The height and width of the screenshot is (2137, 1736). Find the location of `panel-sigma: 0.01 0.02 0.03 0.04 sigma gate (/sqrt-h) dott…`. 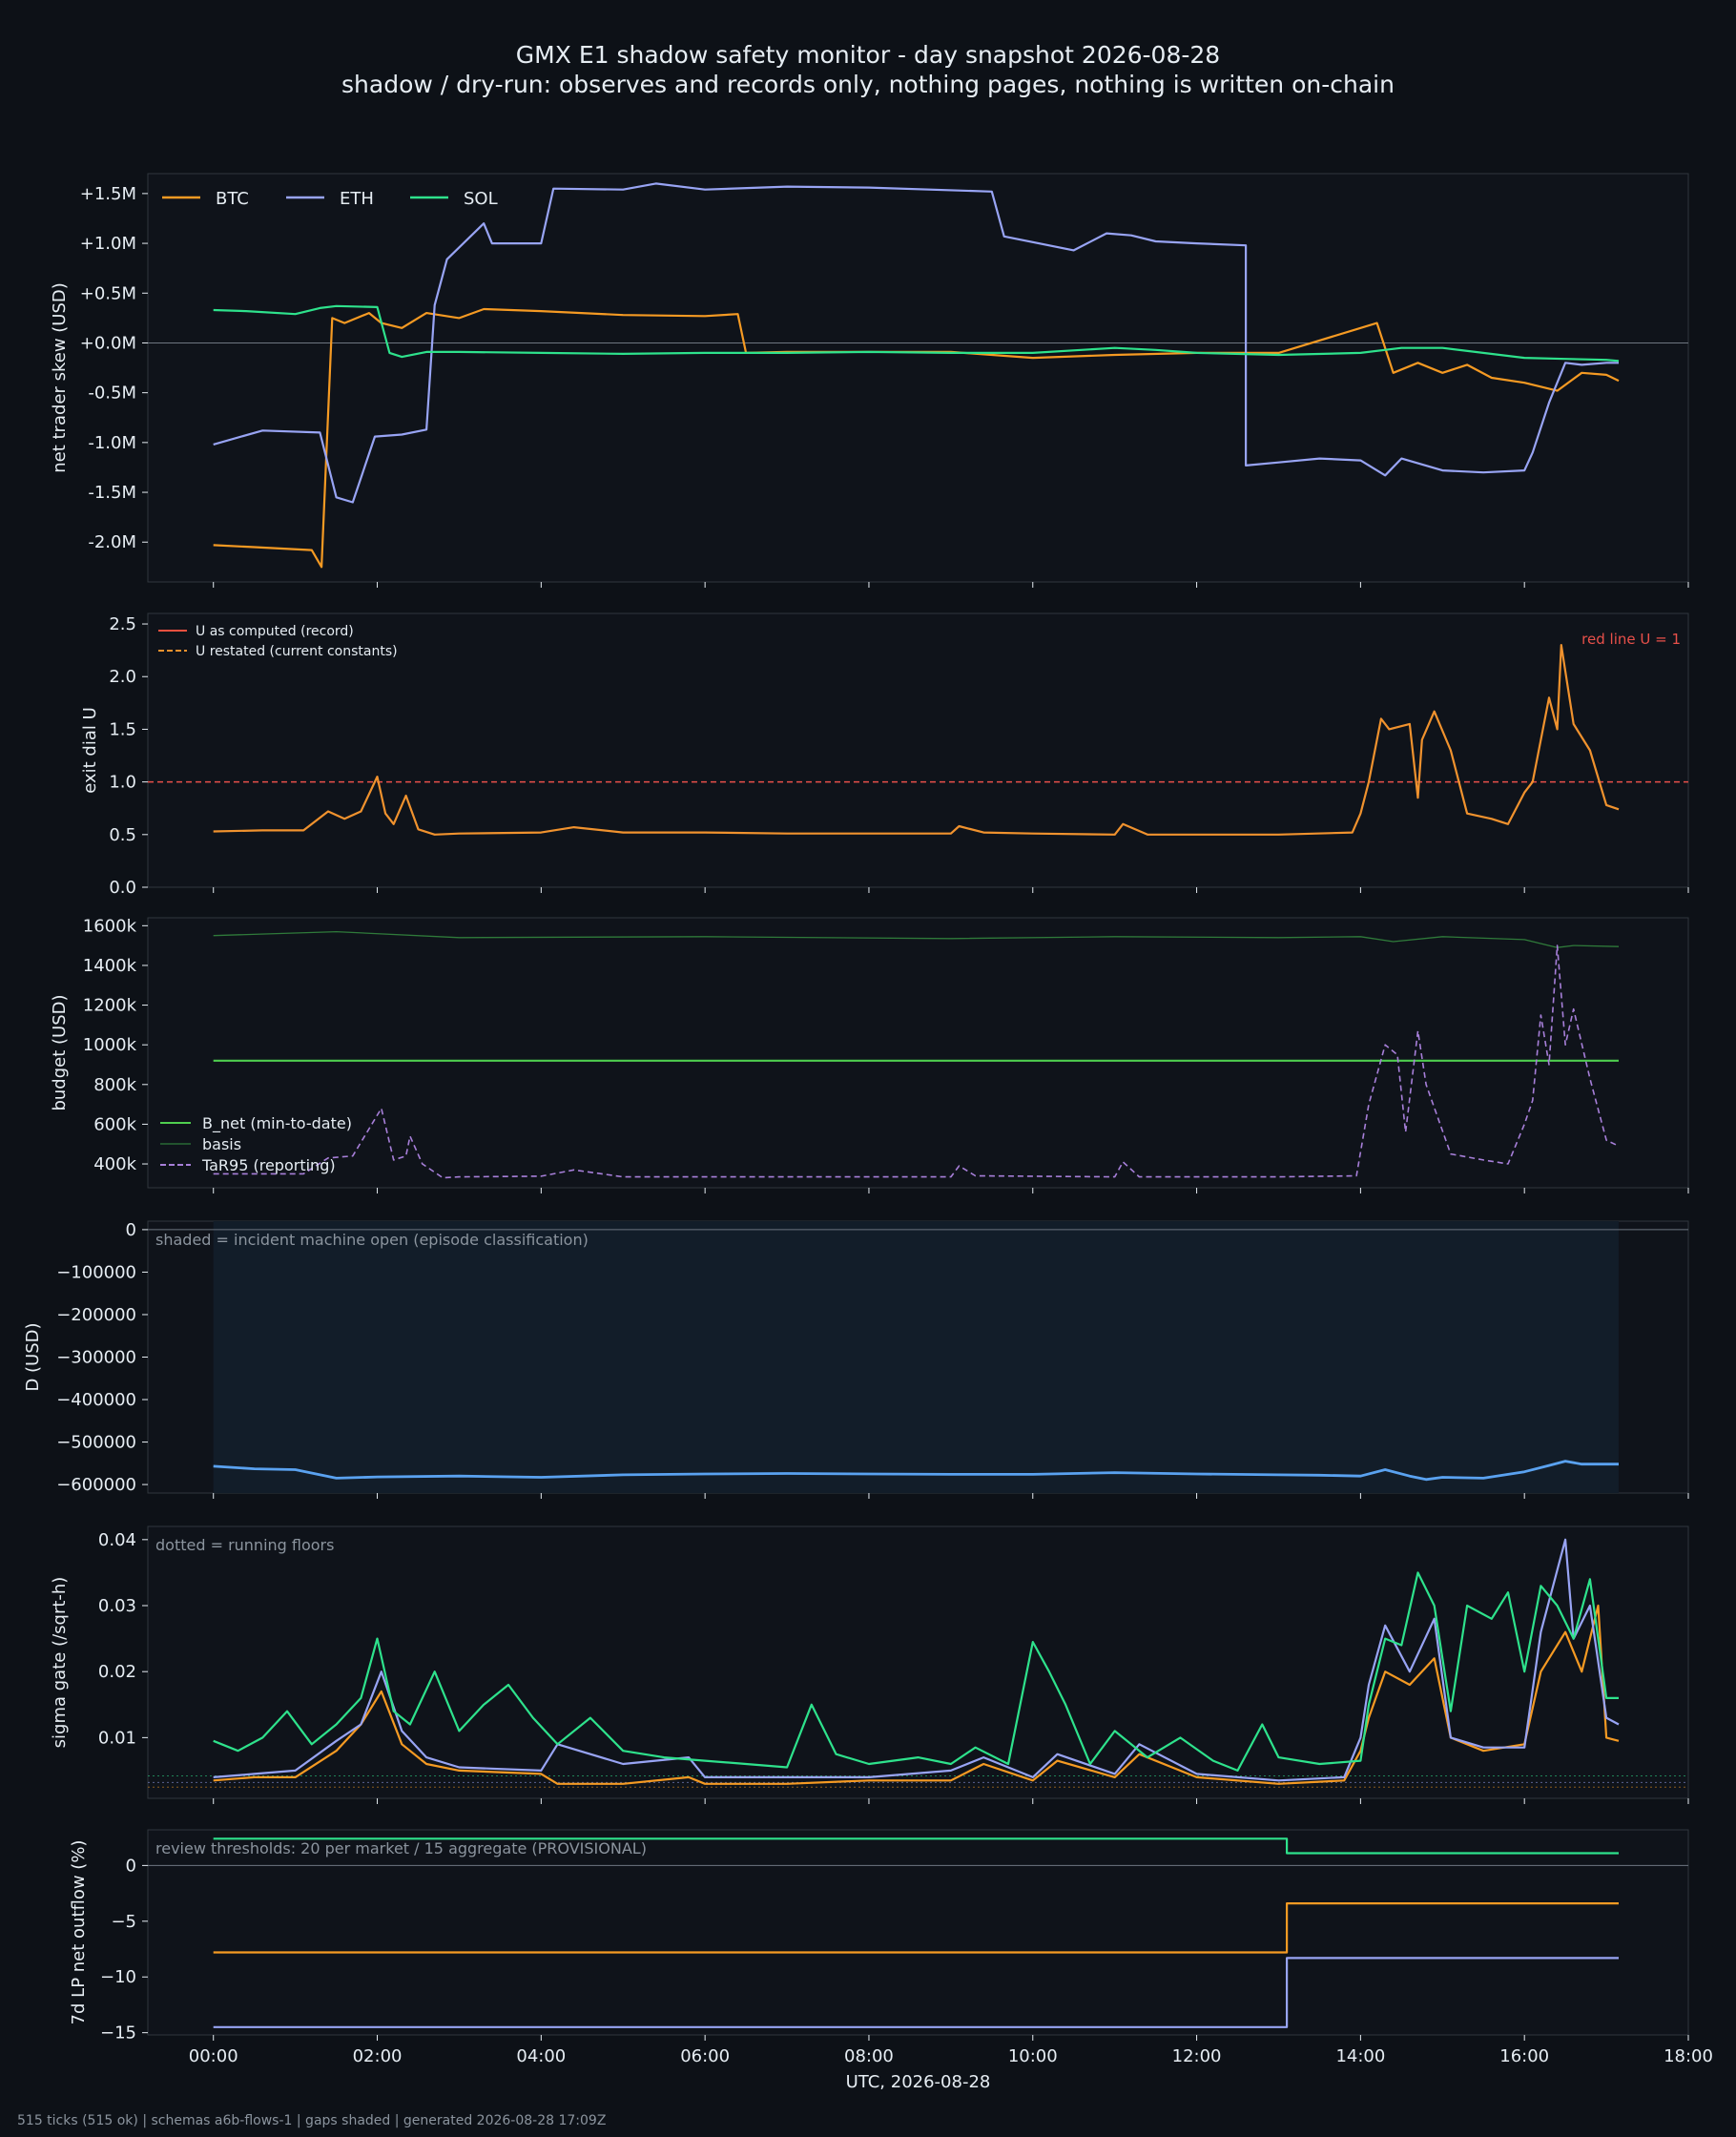

panel-sigma: 0.01 0.02 0.03 0.04 sigma gate (/sqrt-h) dott… is located at coordinates (869, 1664).